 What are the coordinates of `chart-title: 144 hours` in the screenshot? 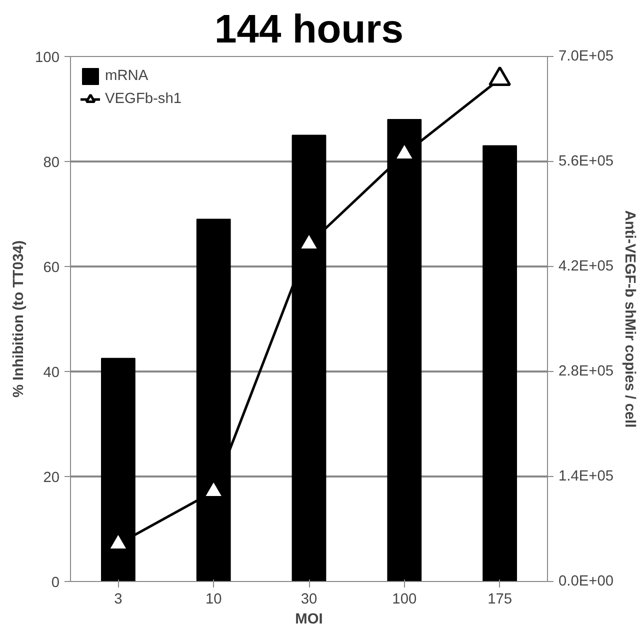 It's located at (309, 30).